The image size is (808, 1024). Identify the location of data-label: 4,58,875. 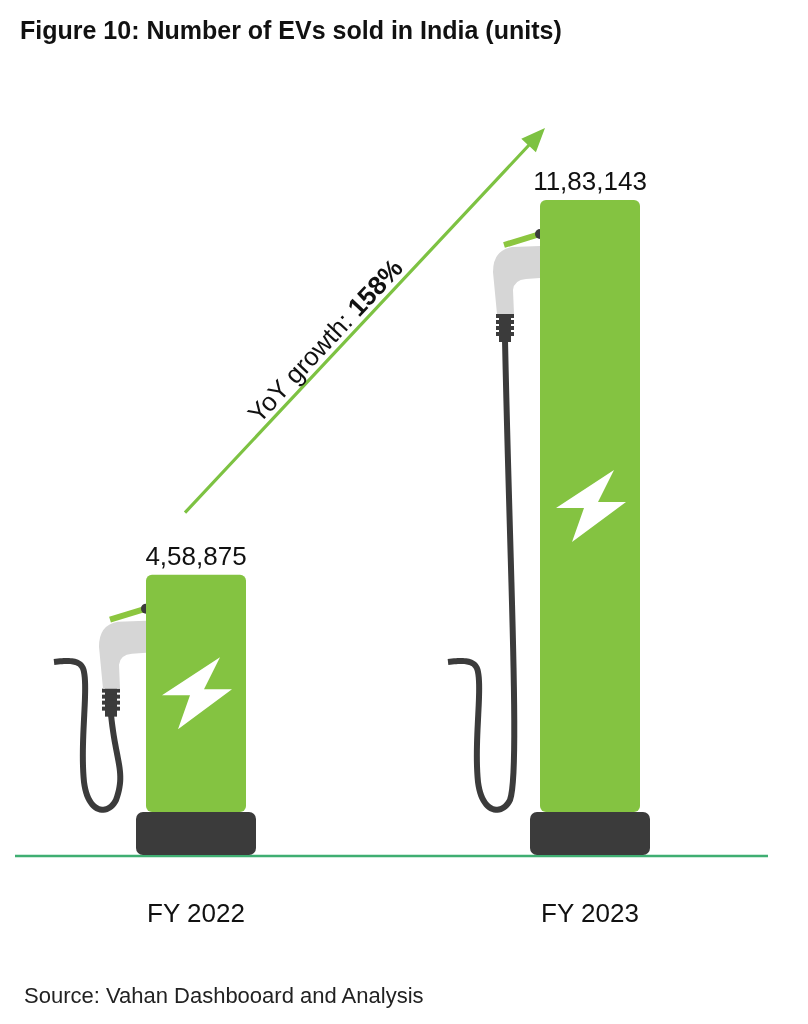
(196, 555).